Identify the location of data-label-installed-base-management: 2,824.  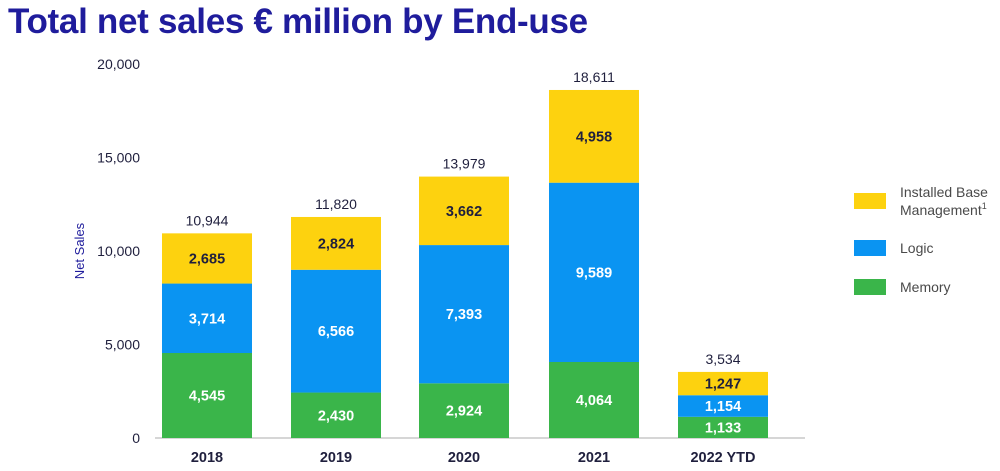
(336, 244).